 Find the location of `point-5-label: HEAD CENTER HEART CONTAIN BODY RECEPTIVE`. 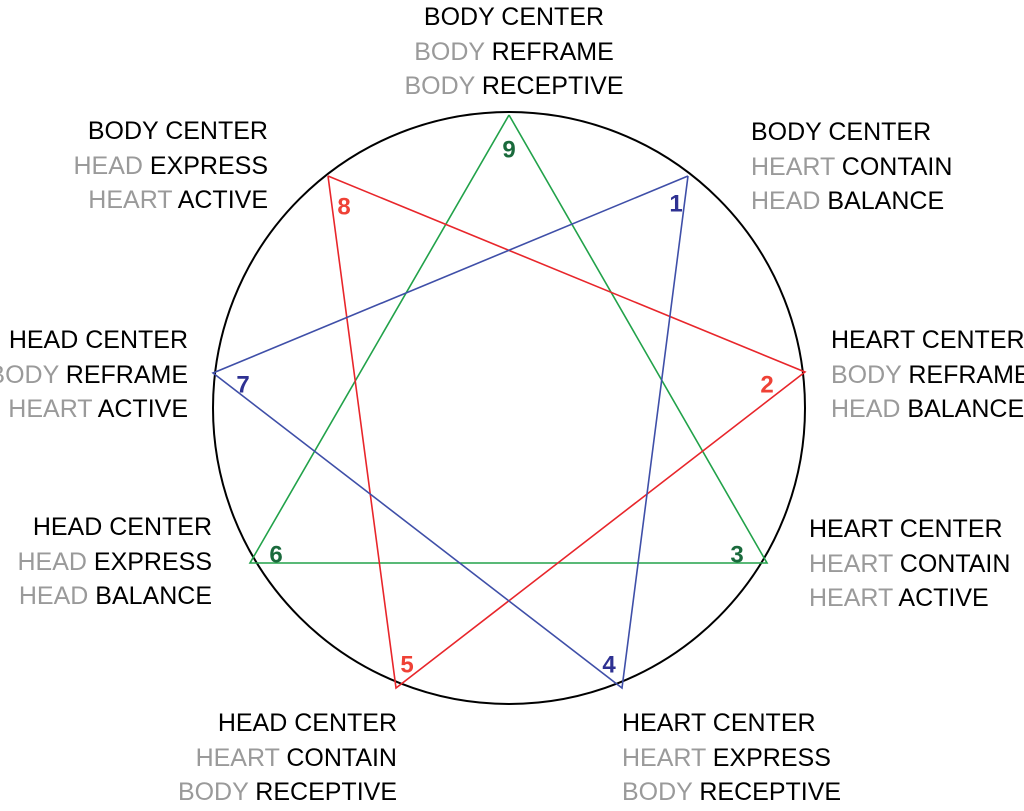

point-5-label: HEAD CENTER HEART CONTAIN BODY RECEPTIVE is located at coordinates (287, 758).